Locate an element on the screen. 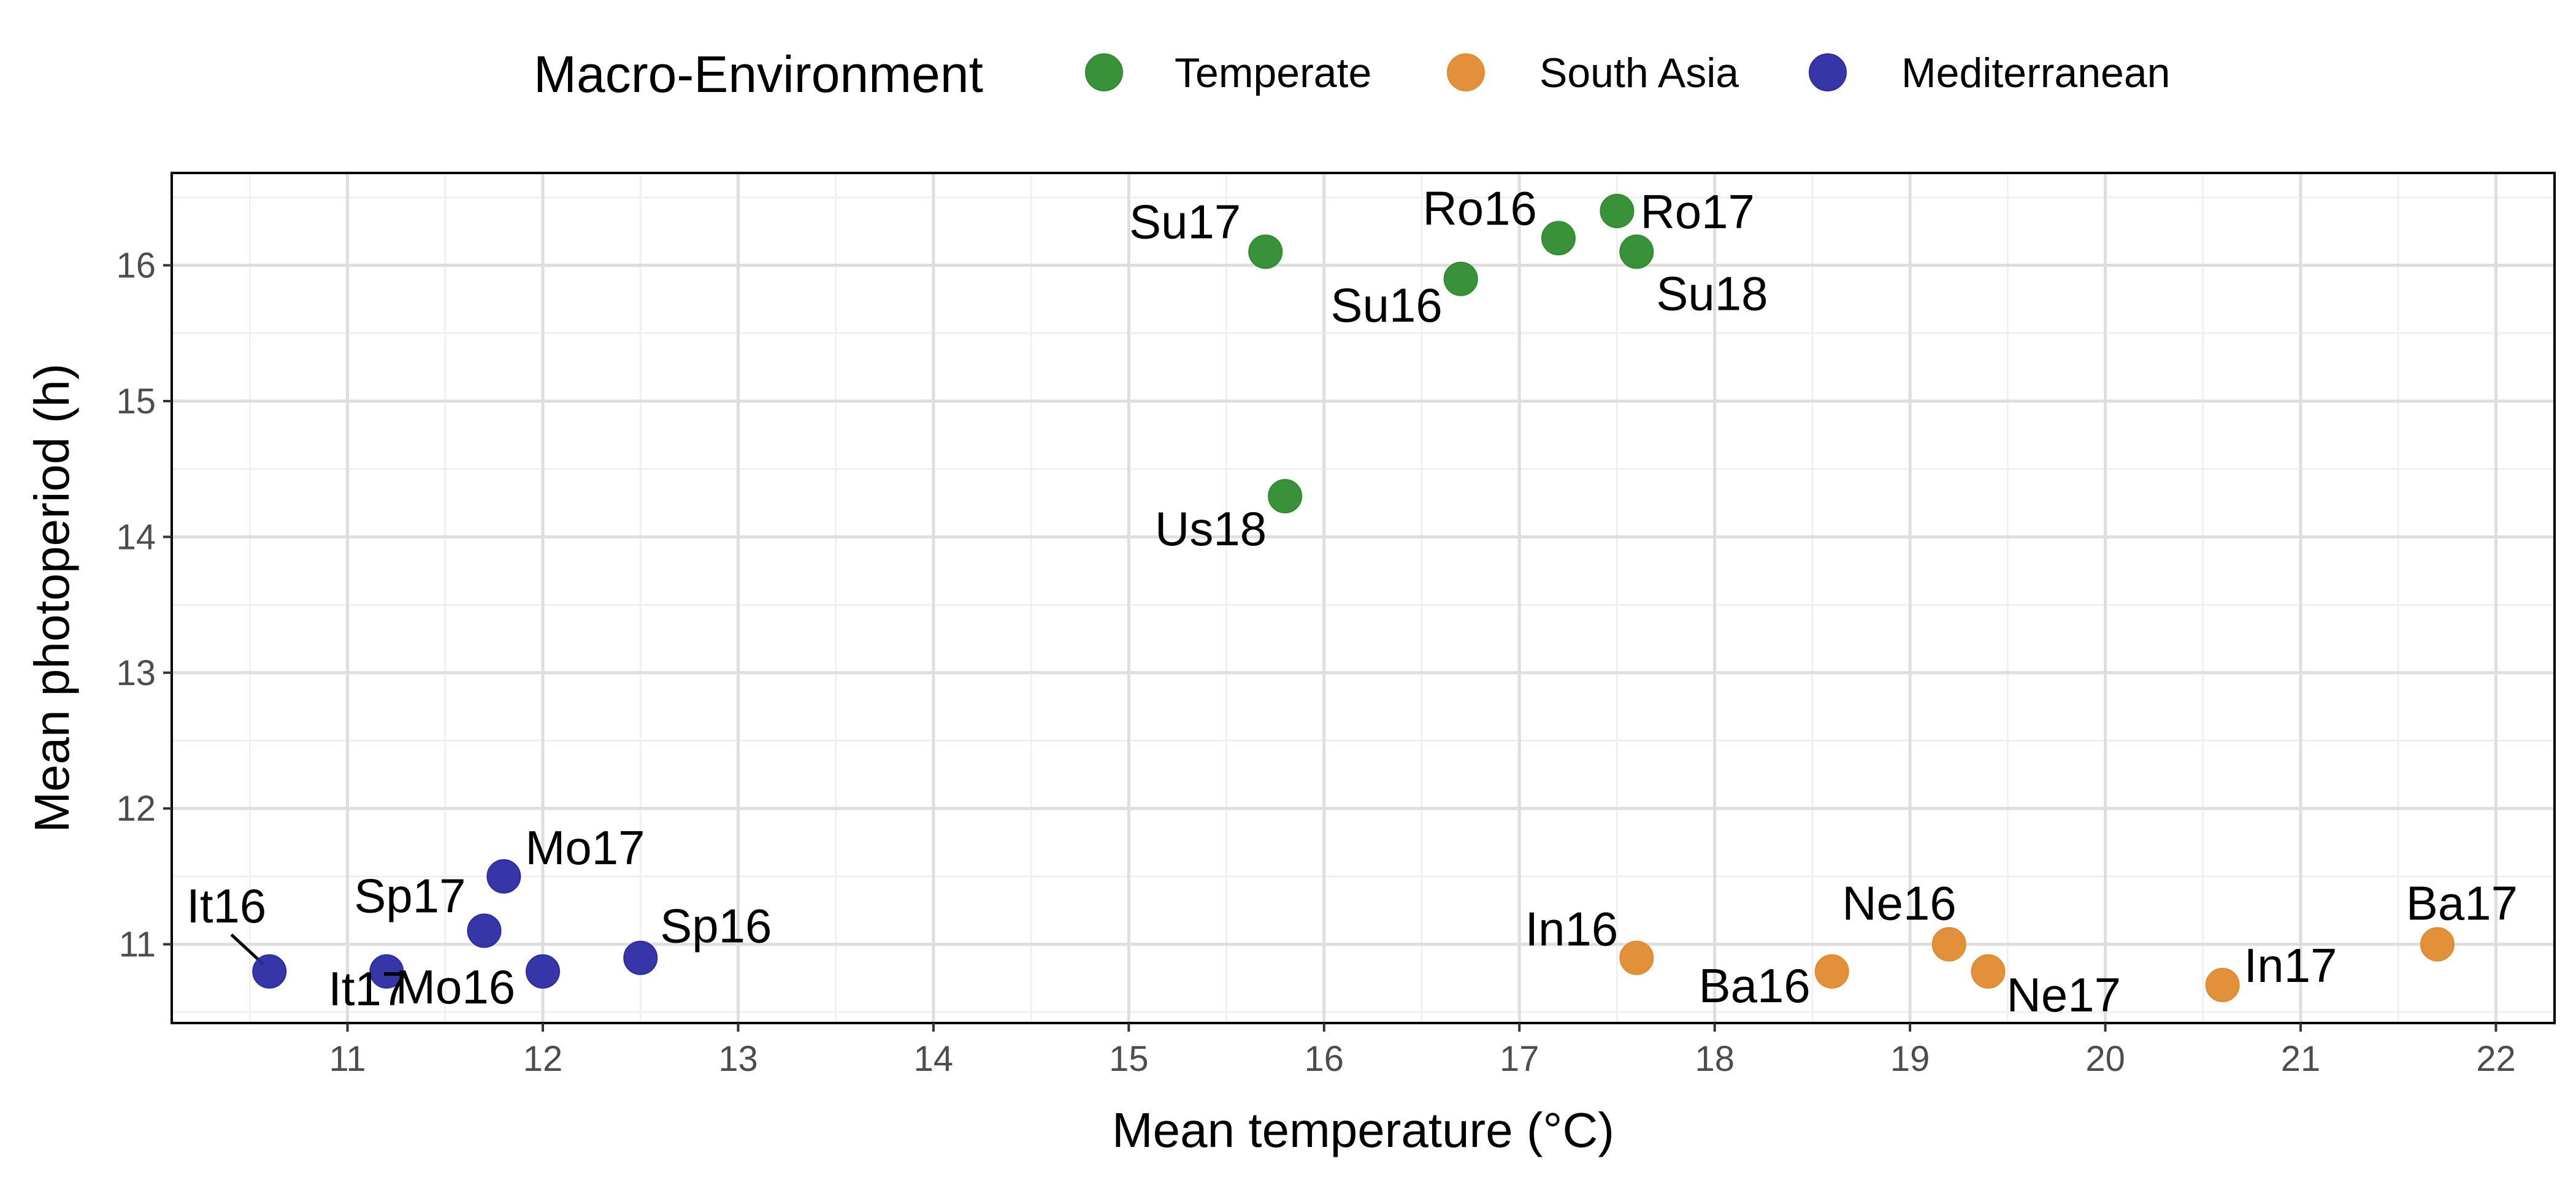 The height and width of the screenshot is (1196, 2576). y-axis-title: Mean photoperiod (h) is located at coordinates (52, 598).